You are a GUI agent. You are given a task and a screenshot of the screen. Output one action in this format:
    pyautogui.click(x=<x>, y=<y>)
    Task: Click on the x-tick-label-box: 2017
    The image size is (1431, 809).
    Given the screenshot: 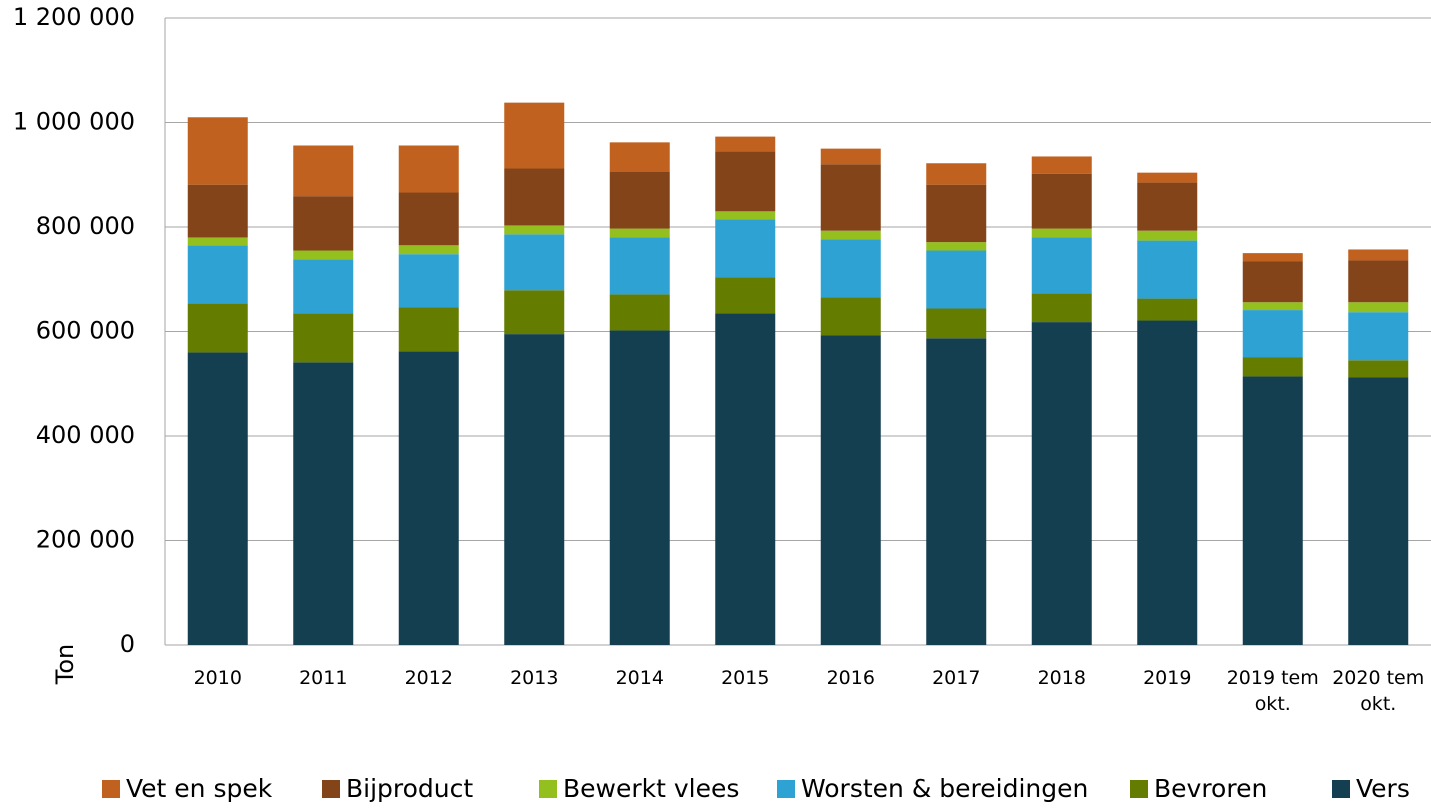 What is the action you would take?
    pyautogui.click(x=956, y=678)
    